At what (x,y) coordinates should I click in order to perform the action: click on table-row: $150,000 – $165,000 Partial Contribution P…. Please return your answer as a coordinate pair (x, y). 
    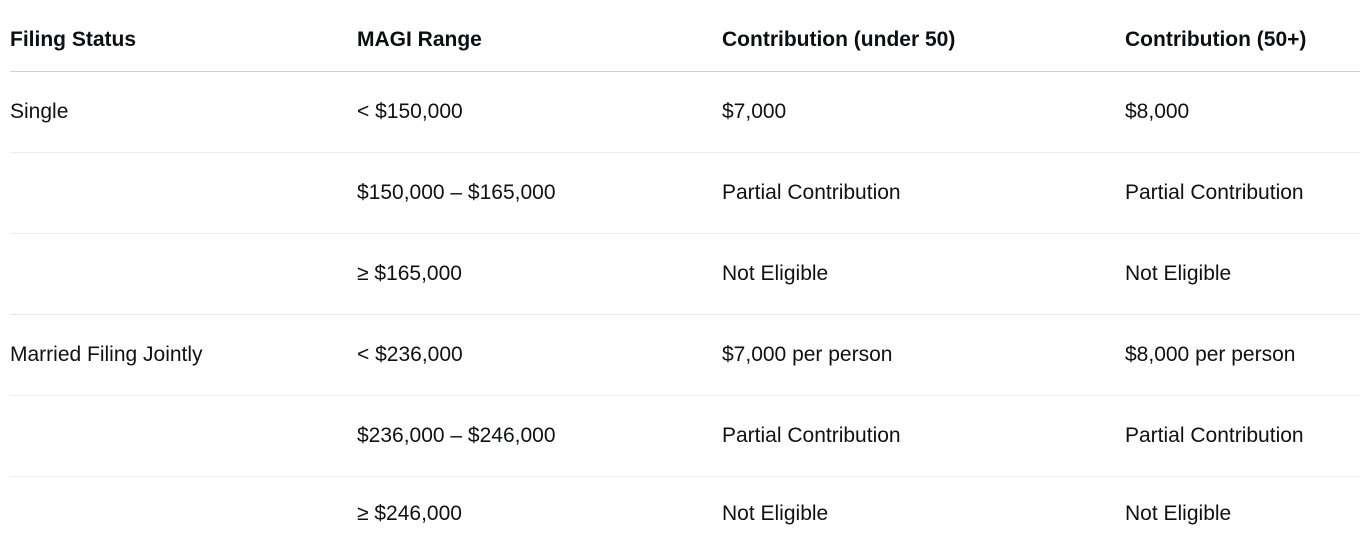
    Looking at the image, I should click on (685, 193).